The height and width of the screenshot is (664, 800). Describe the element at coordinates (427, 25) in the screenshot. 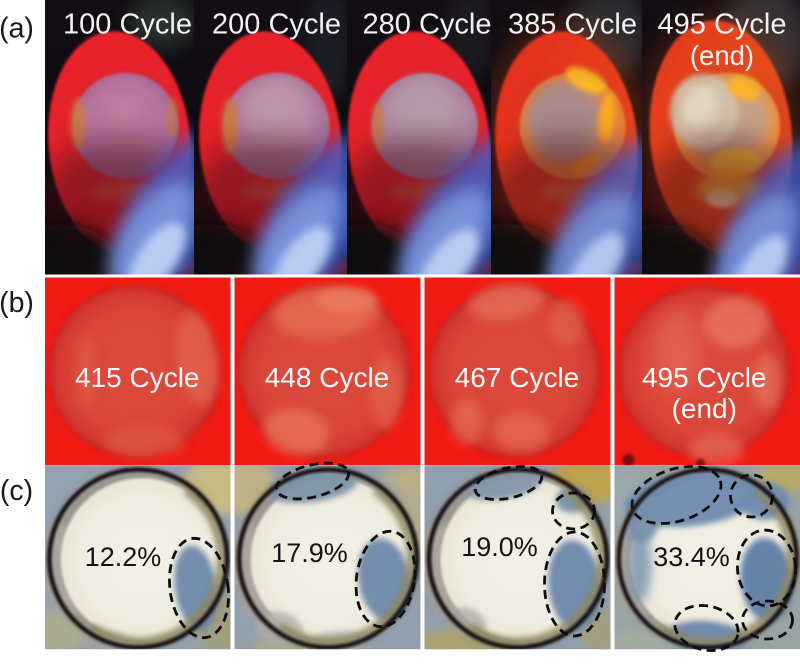

I see `svg-text: 280 Cycle` at that location.